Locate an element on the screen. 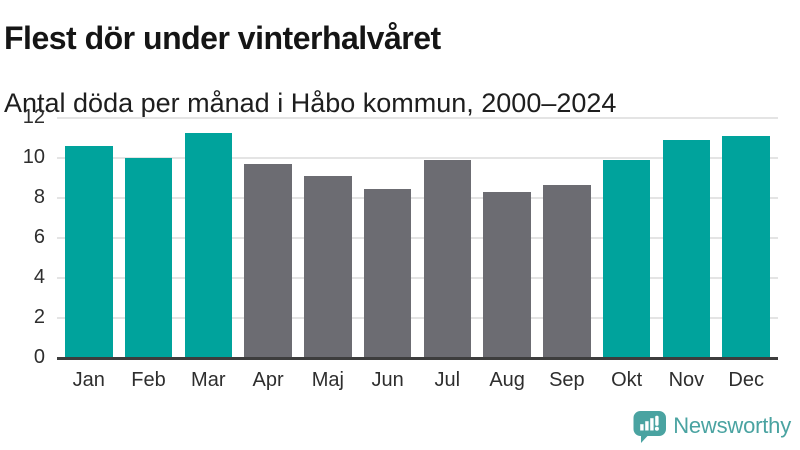 The height and width of the screenshot is (450, 800). y-tick-label-12: 12 is located at coordinates (33, 117).